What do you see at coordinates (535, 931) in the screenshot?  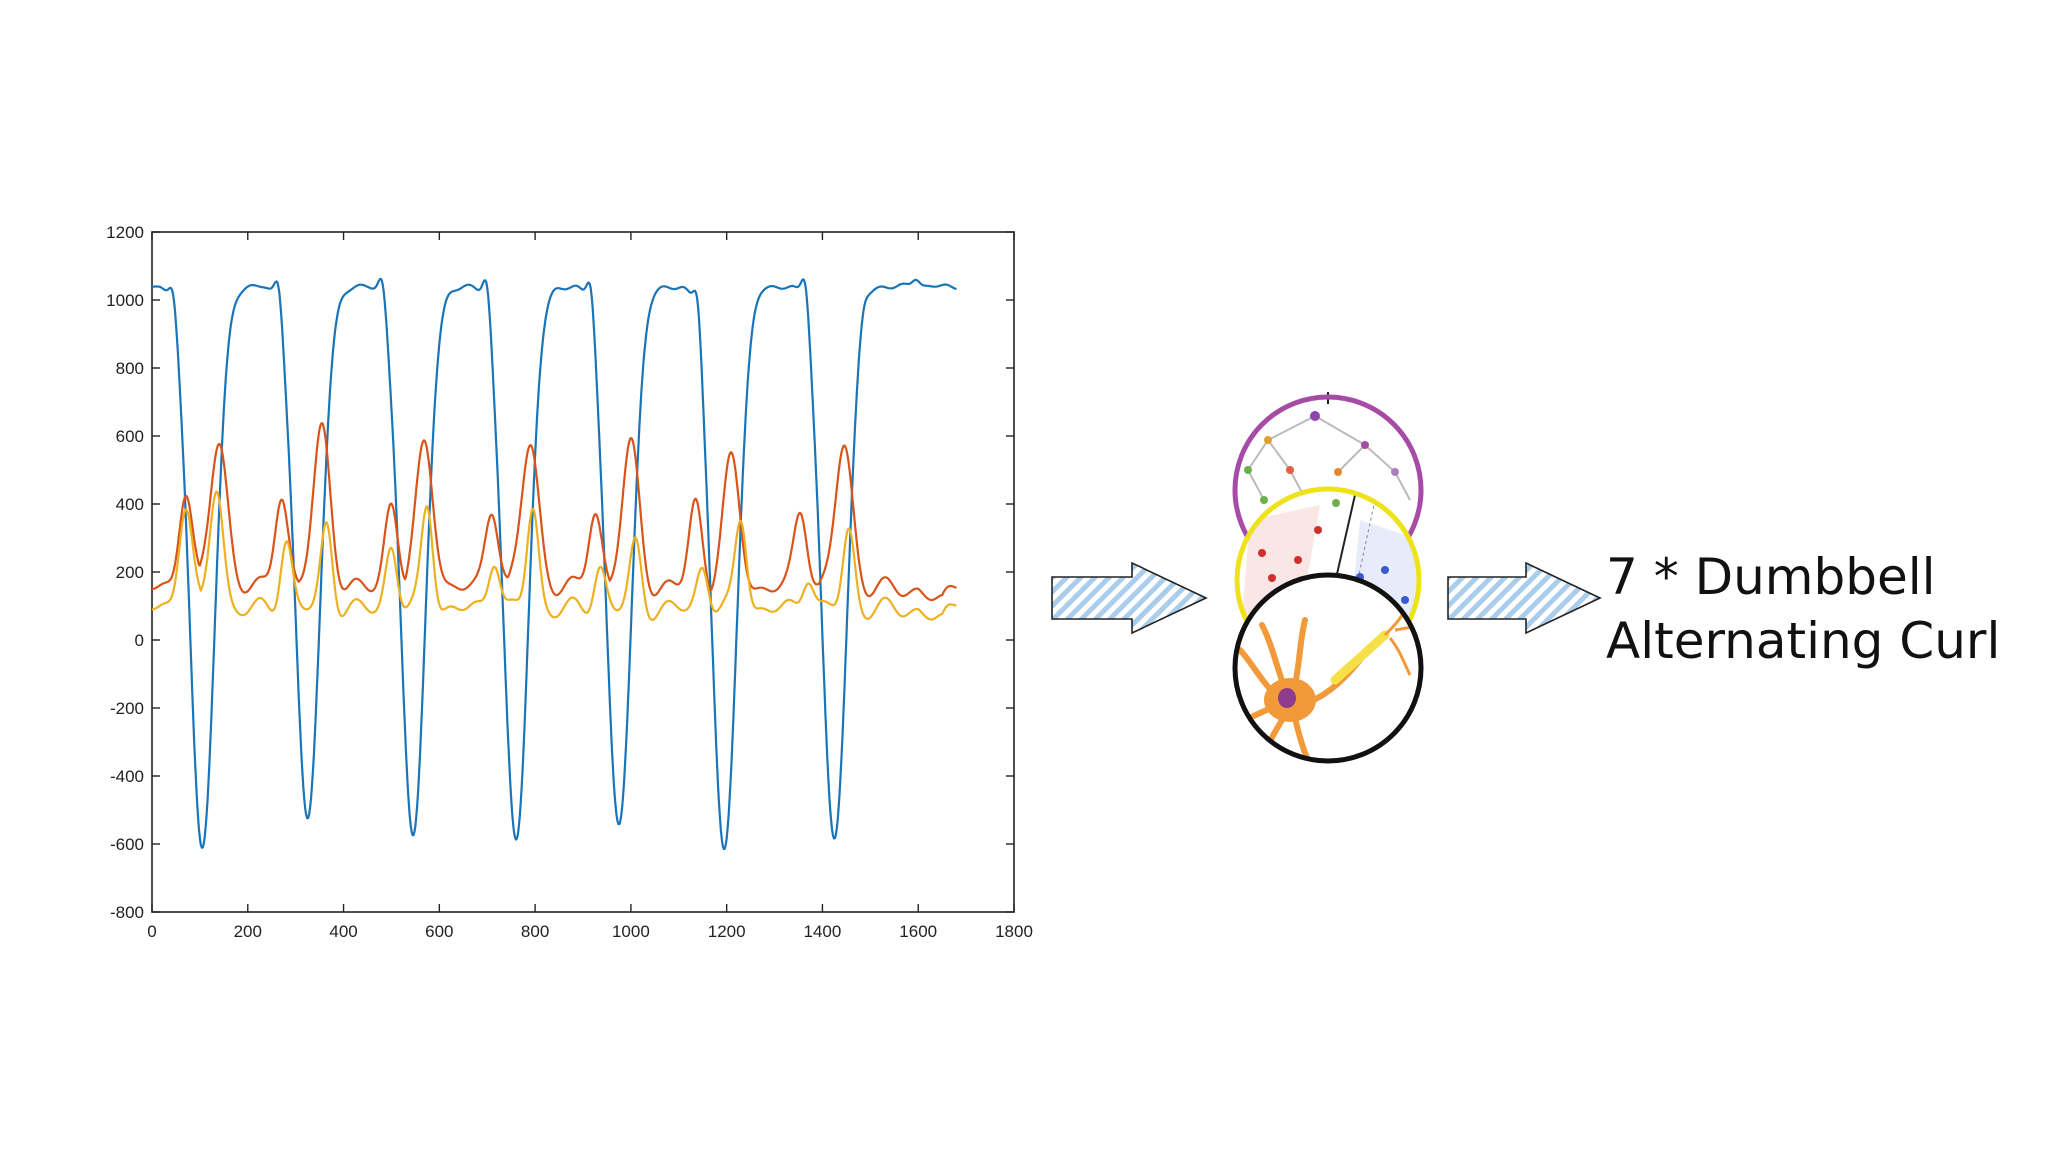 I see `x-tick-label: 800` at bounding box center [535, 931].